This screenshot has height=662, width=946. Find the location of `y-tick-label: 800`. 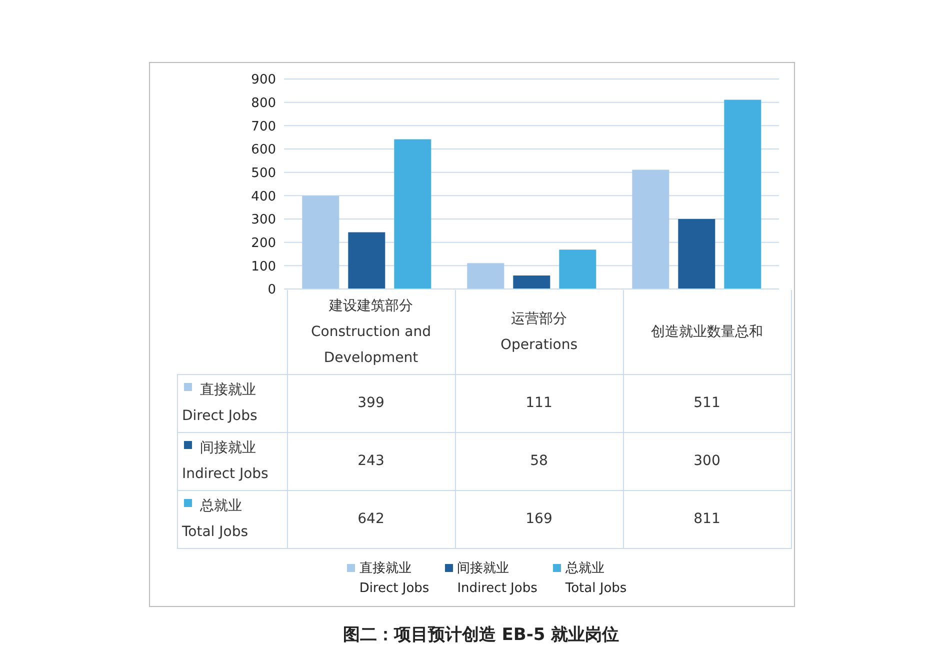

y-tick-label: 800 is located at coordinates (263, 103).